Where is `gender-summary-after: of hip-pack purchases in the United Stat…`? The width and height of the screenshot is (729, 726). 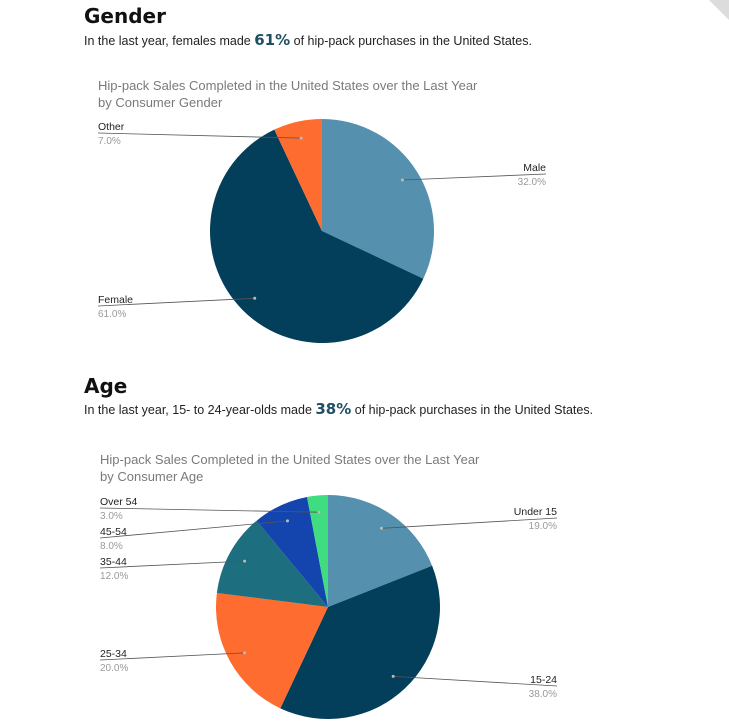
gender-summary-after: of hip-pack purchases in the United Stat… is located at coordinates (411, 41).